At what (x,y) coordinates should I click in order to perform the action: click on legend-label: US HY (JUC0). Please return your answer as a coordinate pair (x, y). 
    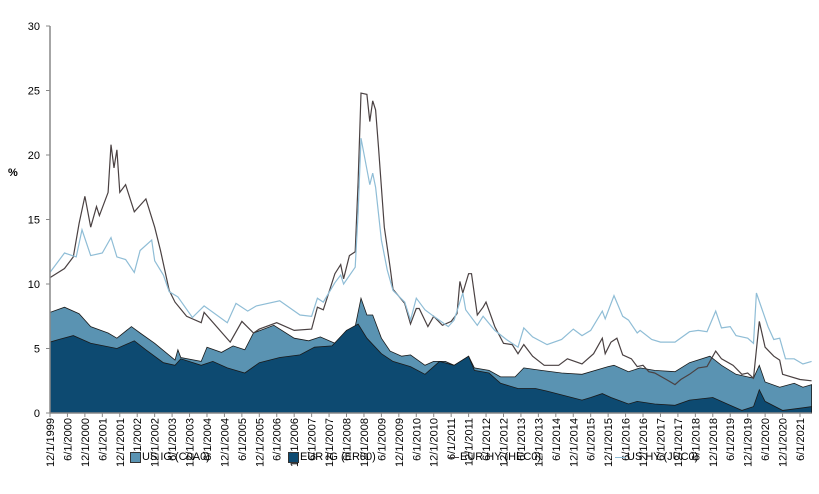
    Looking at the image, I should click on (663, 457).